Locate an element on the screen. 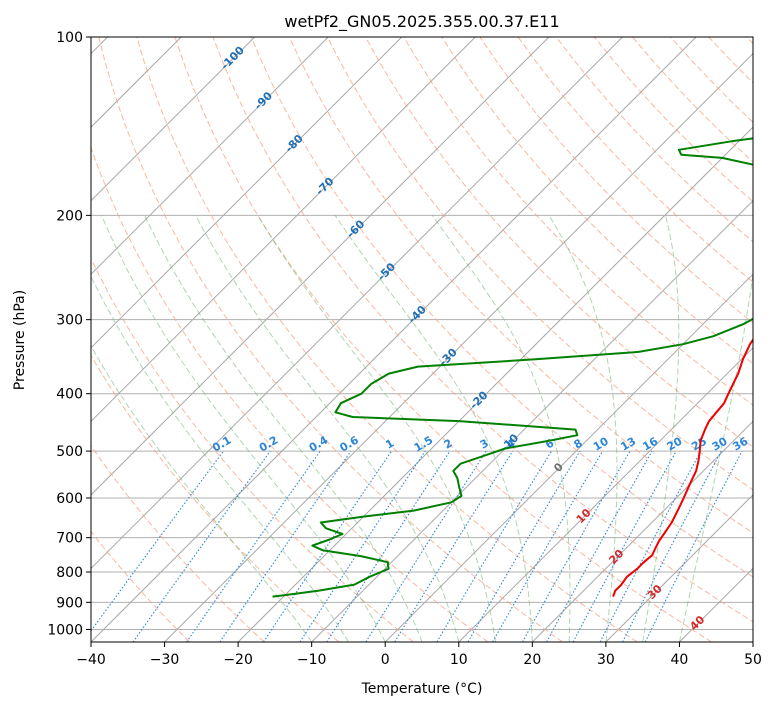  x-tick-label: 0 is located at coordinates (385, 660).